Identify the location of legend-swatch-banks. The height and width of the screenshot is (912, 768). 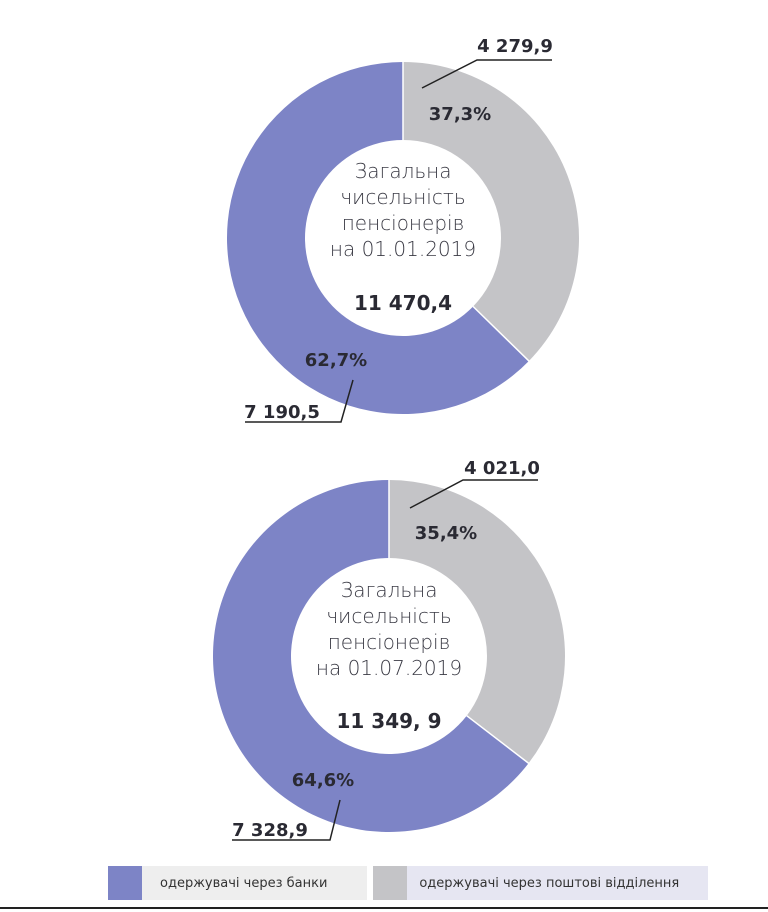
(125, 883).